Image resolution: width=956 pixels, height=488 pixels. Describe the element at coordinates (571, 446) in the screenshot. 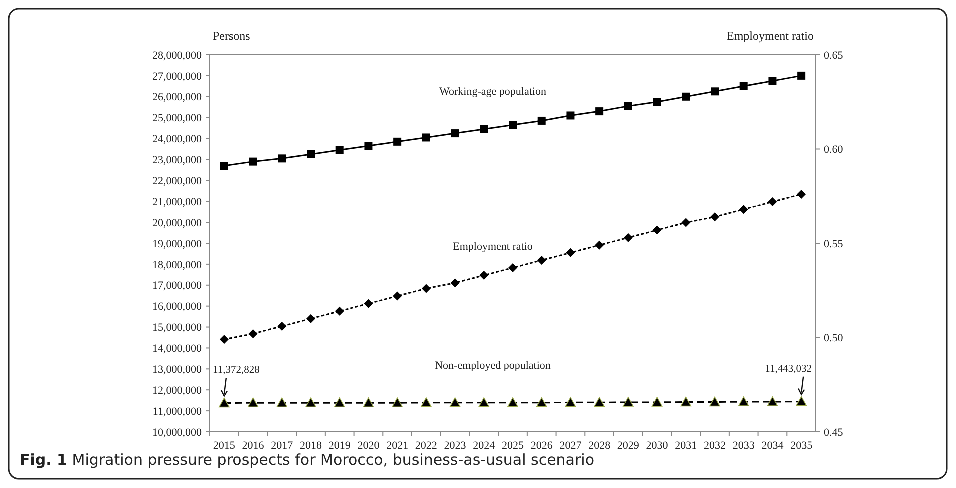

I see `x-tick-label: 2027` at that location.